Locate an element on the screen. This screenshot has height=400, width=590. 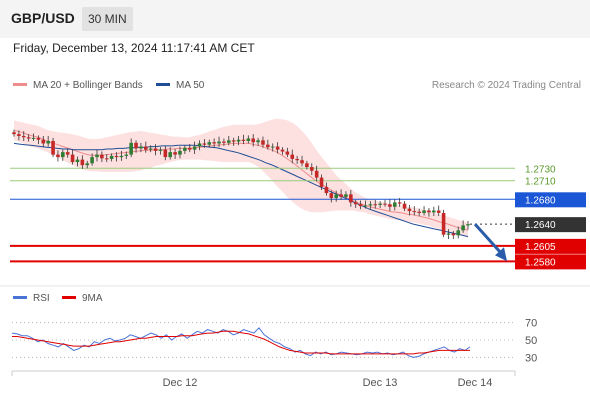
legend-9ma-label: 9MA is located at coordinates (92, 298).